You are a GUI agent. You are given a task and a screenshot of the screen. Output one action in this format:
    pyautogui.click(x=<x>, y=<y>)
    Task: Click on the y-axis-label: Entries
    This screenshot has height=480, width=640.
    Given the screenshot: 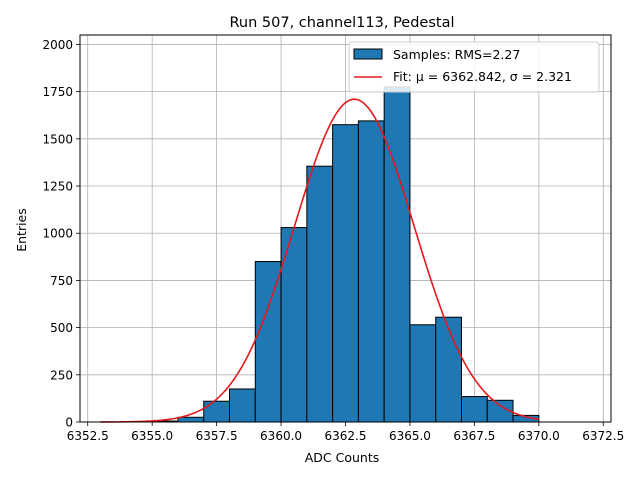 What is the action you would take?
    pyautogui.click(x=21, y=230)
    